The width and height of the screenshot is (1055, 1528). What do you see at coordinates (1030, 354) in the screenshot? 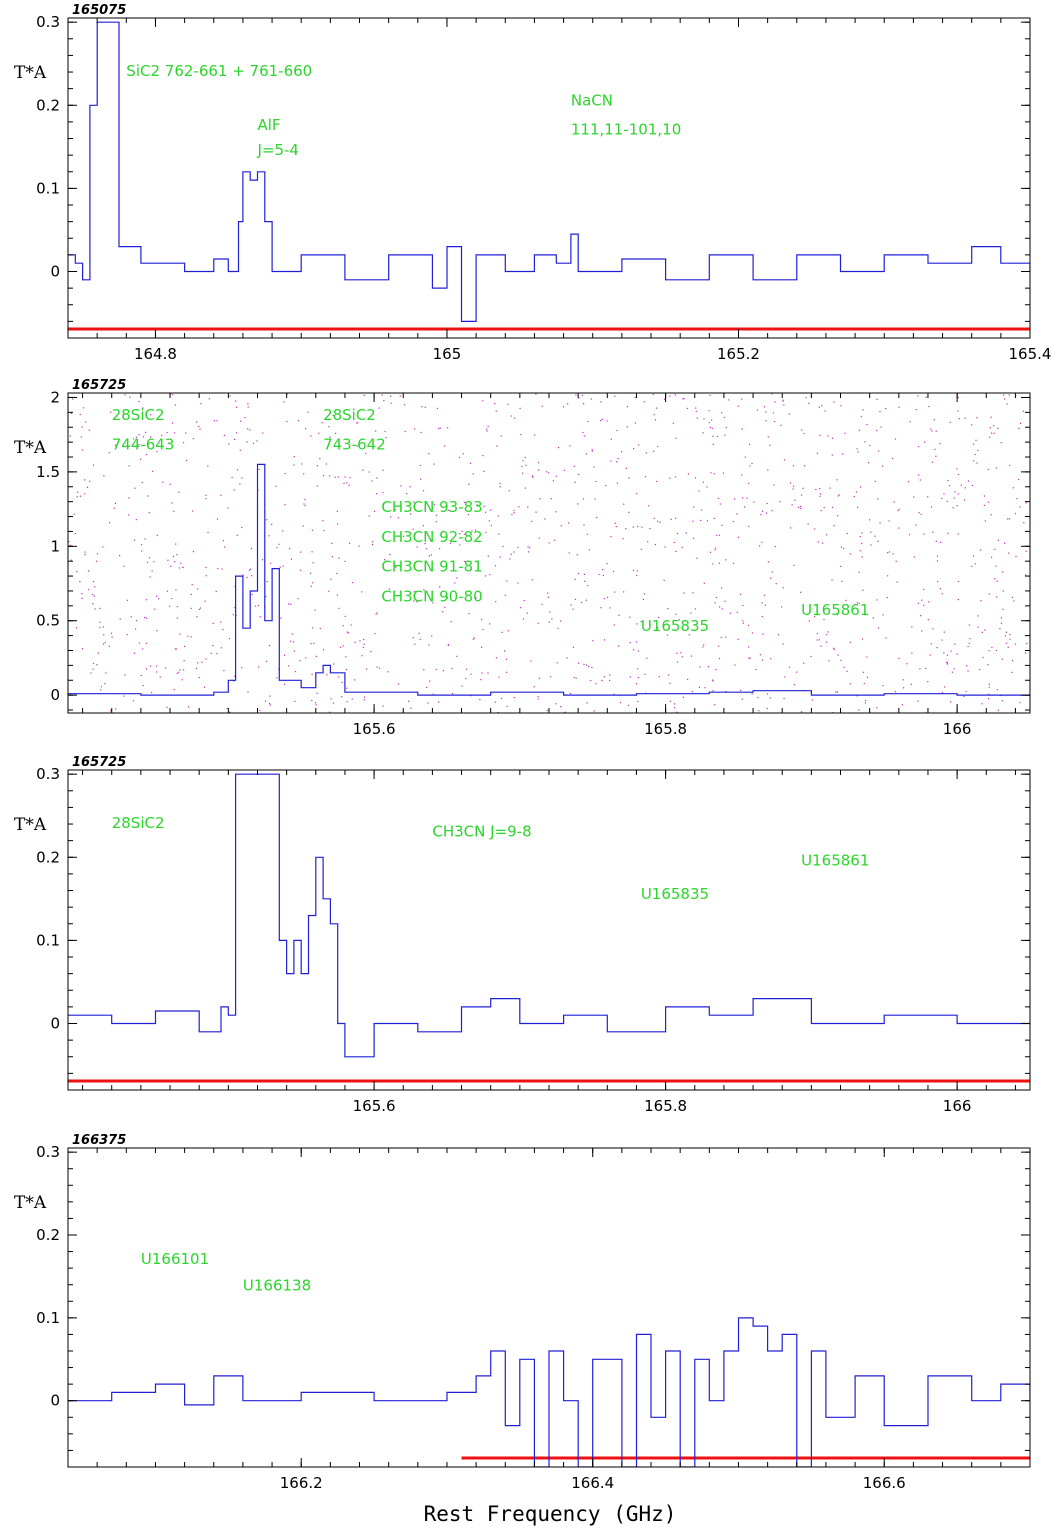
I see `x-tick-label: 165.4` at bounding box center [1030, 354].